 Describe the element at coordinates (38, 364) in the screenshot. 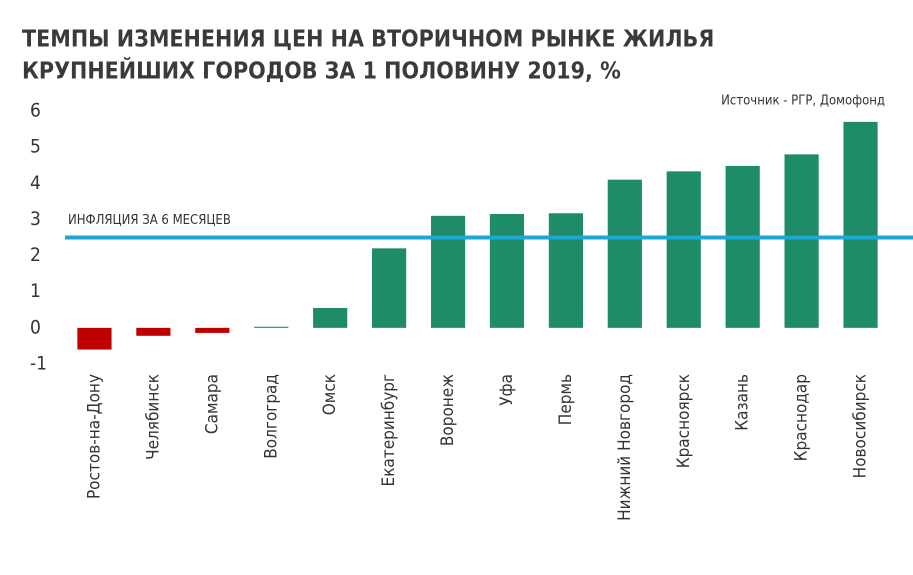

I see `y-tick-label: -1` at that location.